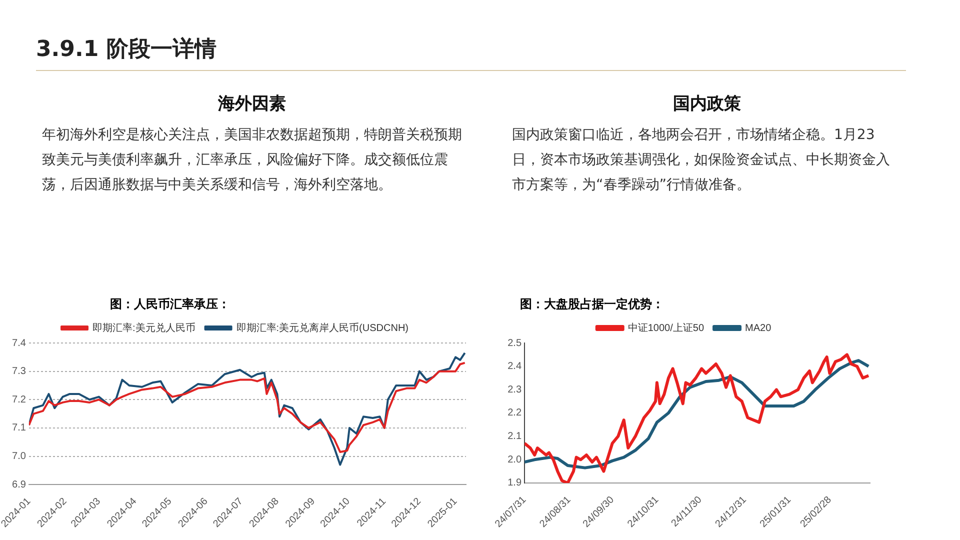 The width and height of the screenshot is (960, 540). What do you see at coordinates (592, 304) in the screenshot?
I see `chart-title: 图：大盘股占据一定优势：` at bounding box center [592, 304].